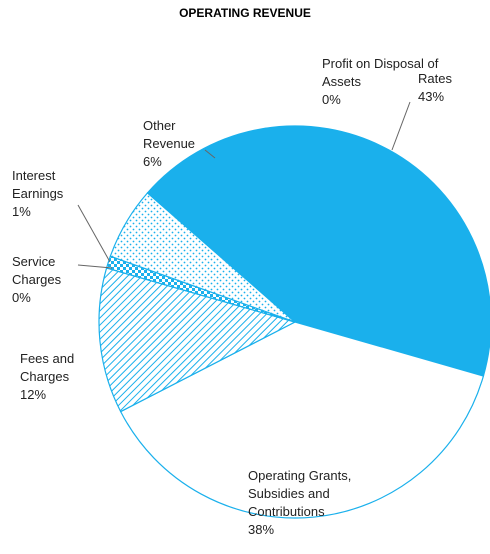 Image resolution: width=490 pixels, height=554 pixels. What do you see at coordinates (33, 394) in the screenshot?
I see `slice-percent: 12%` at bounding box center [33, 394].